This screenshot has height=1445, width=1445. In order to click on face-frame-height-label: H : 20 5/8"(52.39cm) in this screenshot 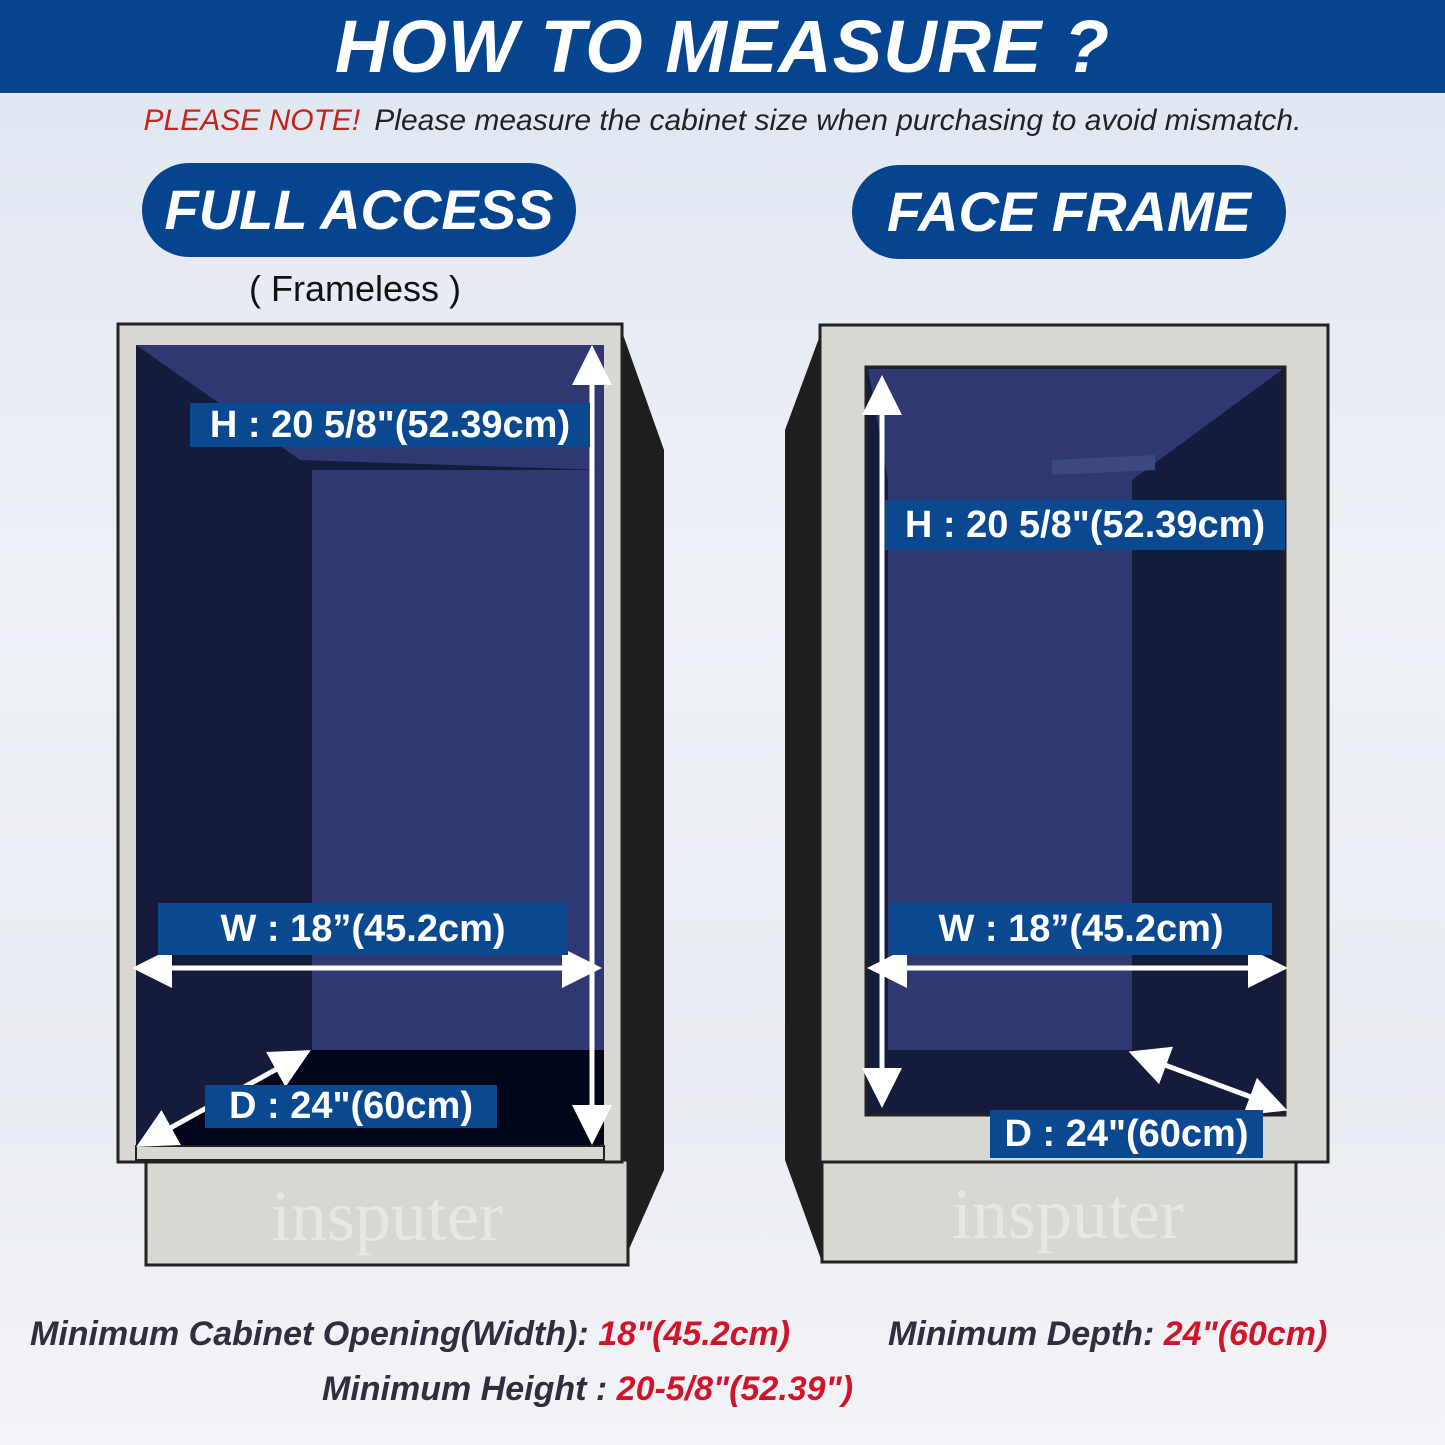, I will do `click(1085, 525)`.